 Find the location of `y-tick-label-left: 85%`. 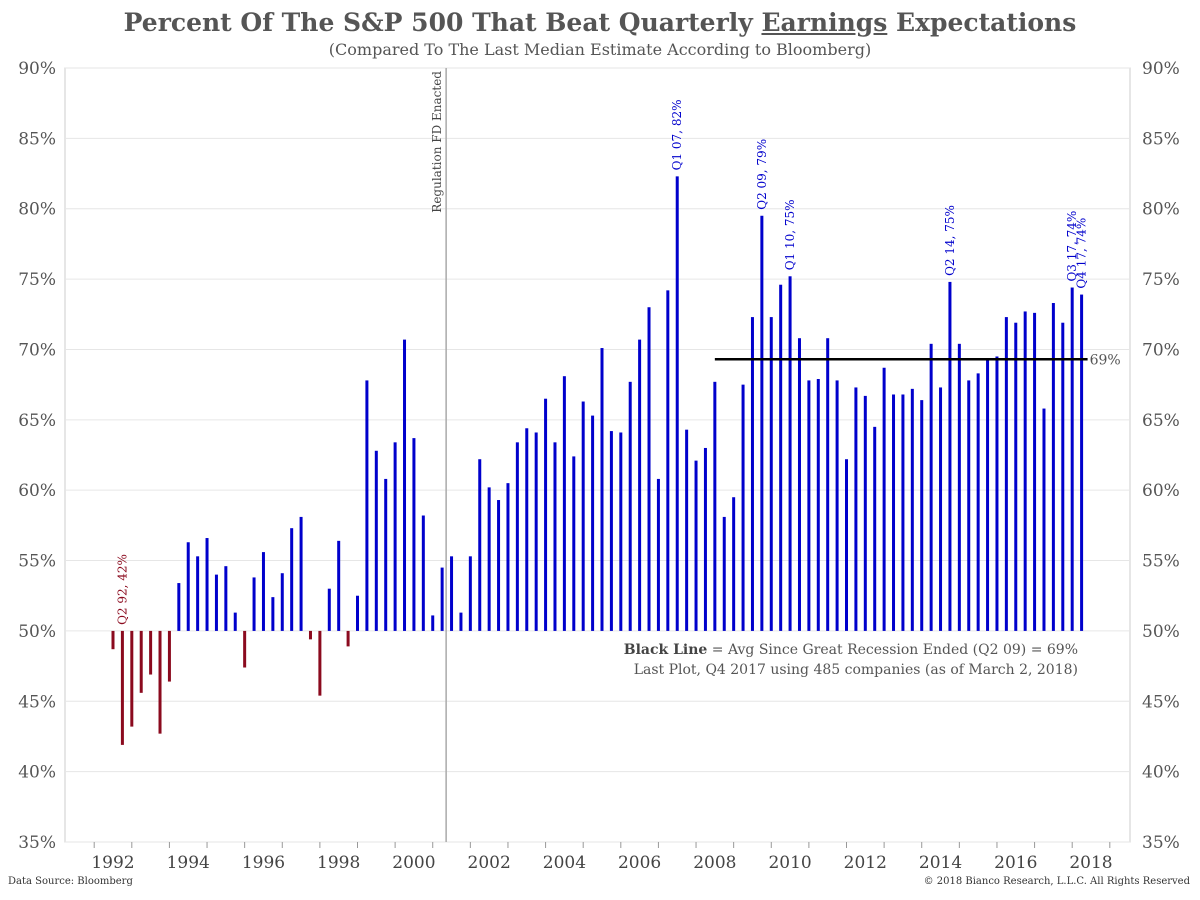

y-tick-label-left: 85% is located at coordinates (37, 139).